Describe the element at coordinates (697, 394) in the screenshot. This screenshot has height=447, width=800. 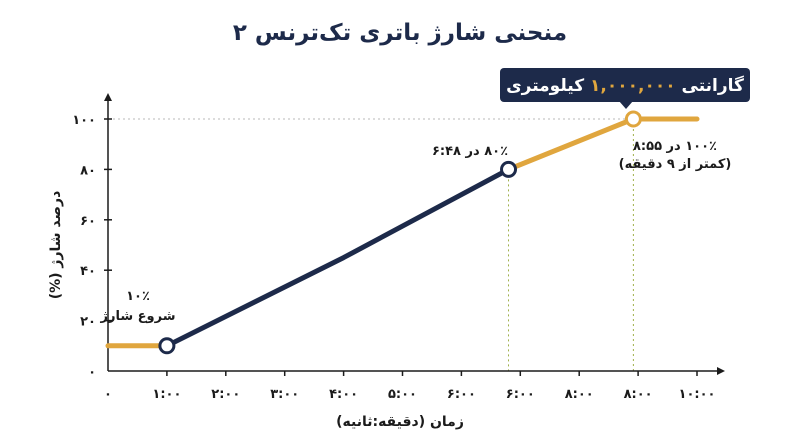
I see `x-tick-label: ۱۰:۰۰` at that location.